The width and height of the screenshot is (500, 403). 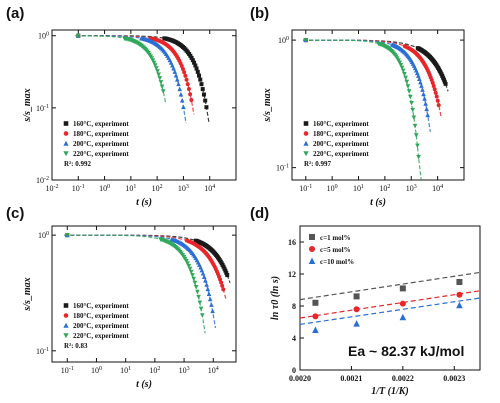 I want to click on legend-label: 200°C, experiment, so click(x=101, y=326).